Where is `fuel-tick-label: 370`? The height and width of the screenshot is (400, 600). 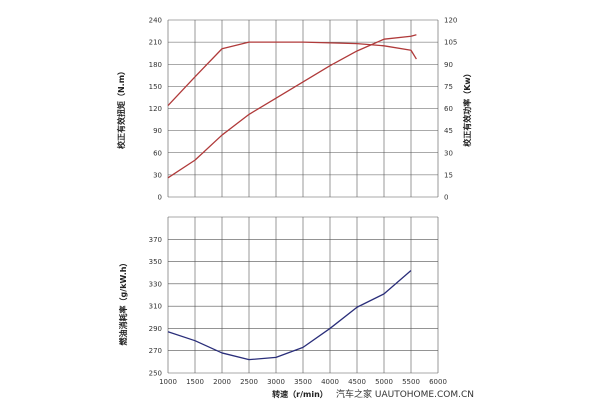
fuel-tick-label: 370 is located at coordinates (155, 240).